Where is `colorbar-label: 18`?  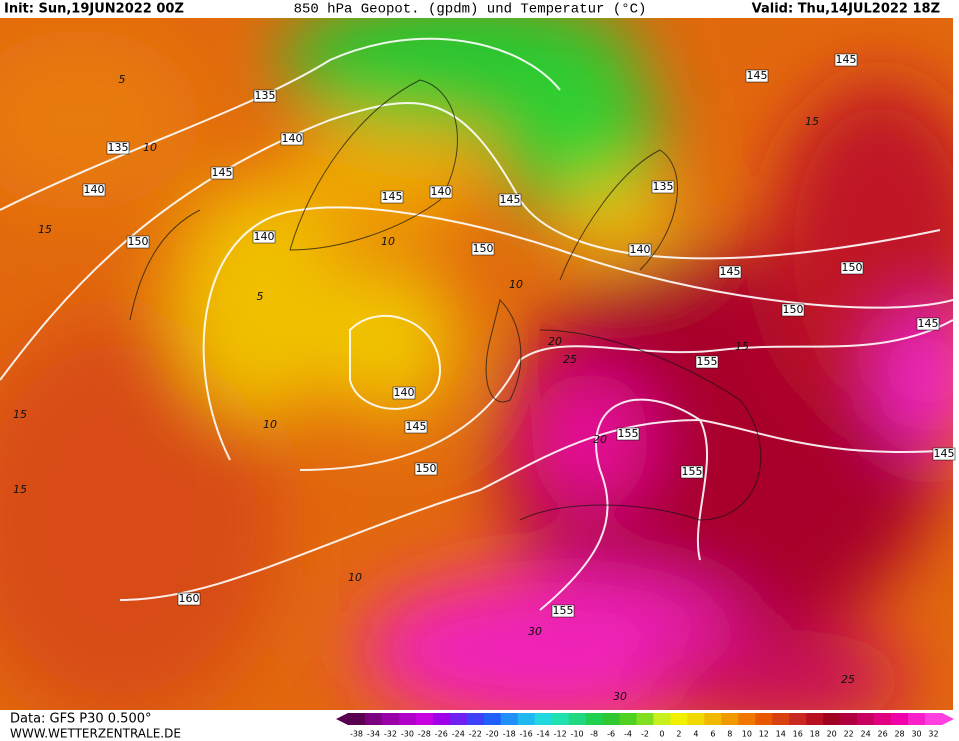
colorbar-label: 18 is located at coordinates (815, 734).